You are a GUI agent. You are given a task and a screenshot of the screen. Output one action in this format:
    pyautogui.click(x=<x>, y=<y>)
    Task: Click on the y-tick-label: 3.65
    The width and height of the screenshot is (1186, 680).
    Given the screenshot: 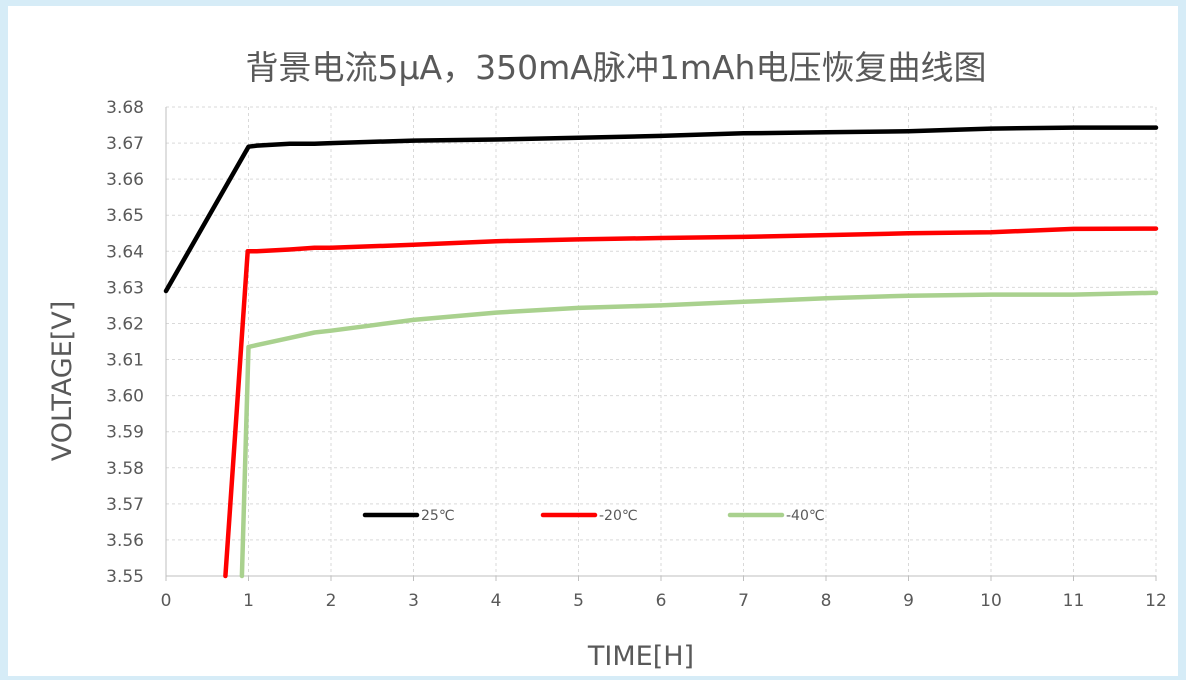 What is the action you would take?
    pyautogui.click(x=125, y=216)
    